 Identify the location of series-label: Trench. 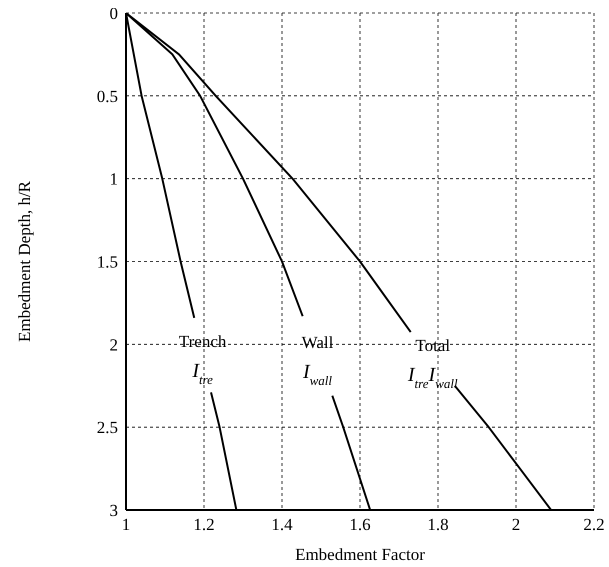
(202, 342).